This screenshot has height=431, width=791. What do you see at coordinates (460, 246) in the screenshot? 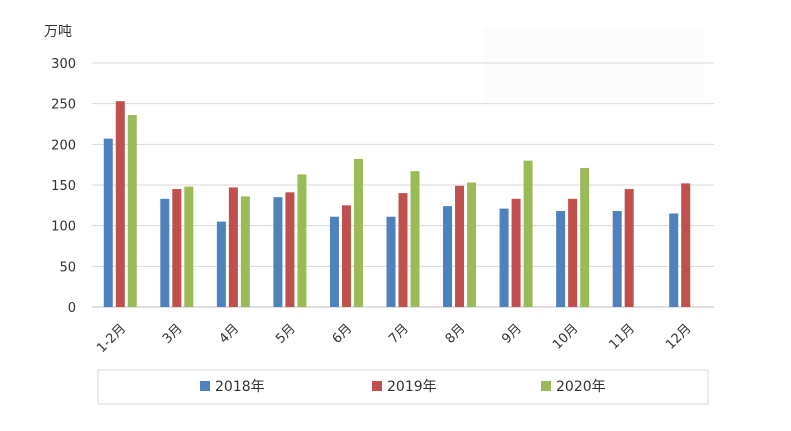
I see `bar-2019年-8月` at bounding box center [460, 246].